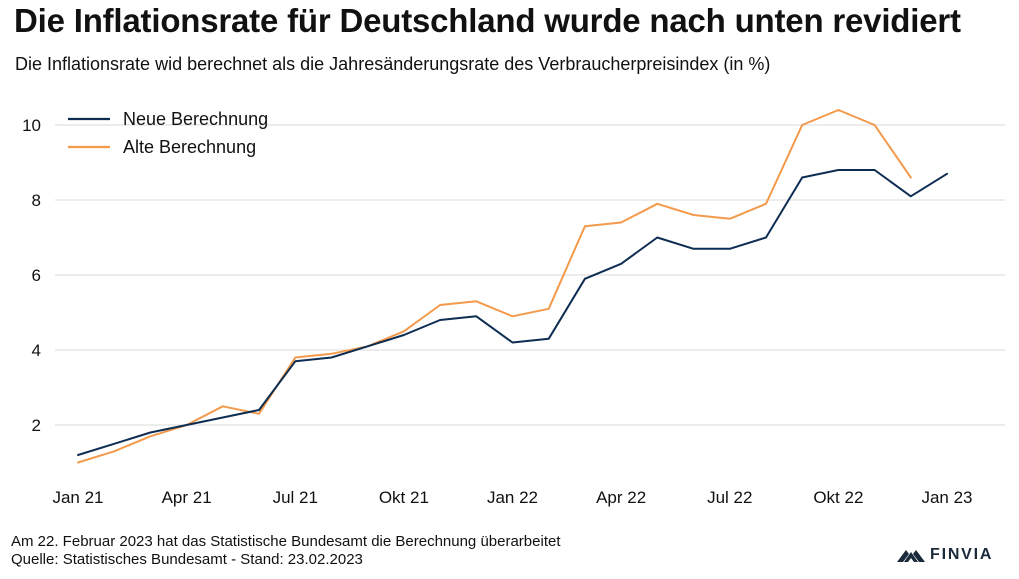 The image size is (1019, 579). What do you see at coordinates (36, 200) in the screenshot?
I see `y-tick-label: 8` at bounding box center [36, 200].